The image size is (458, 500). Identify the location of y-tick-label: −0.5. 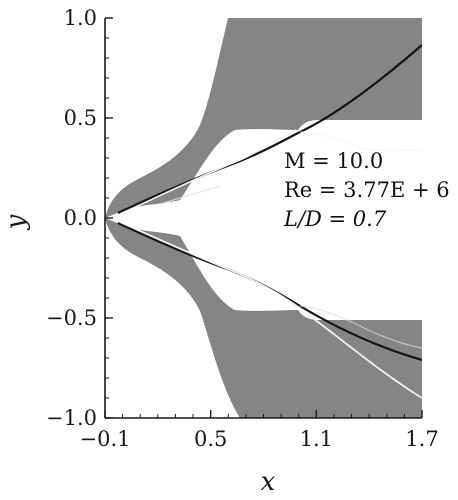
(71, 318).